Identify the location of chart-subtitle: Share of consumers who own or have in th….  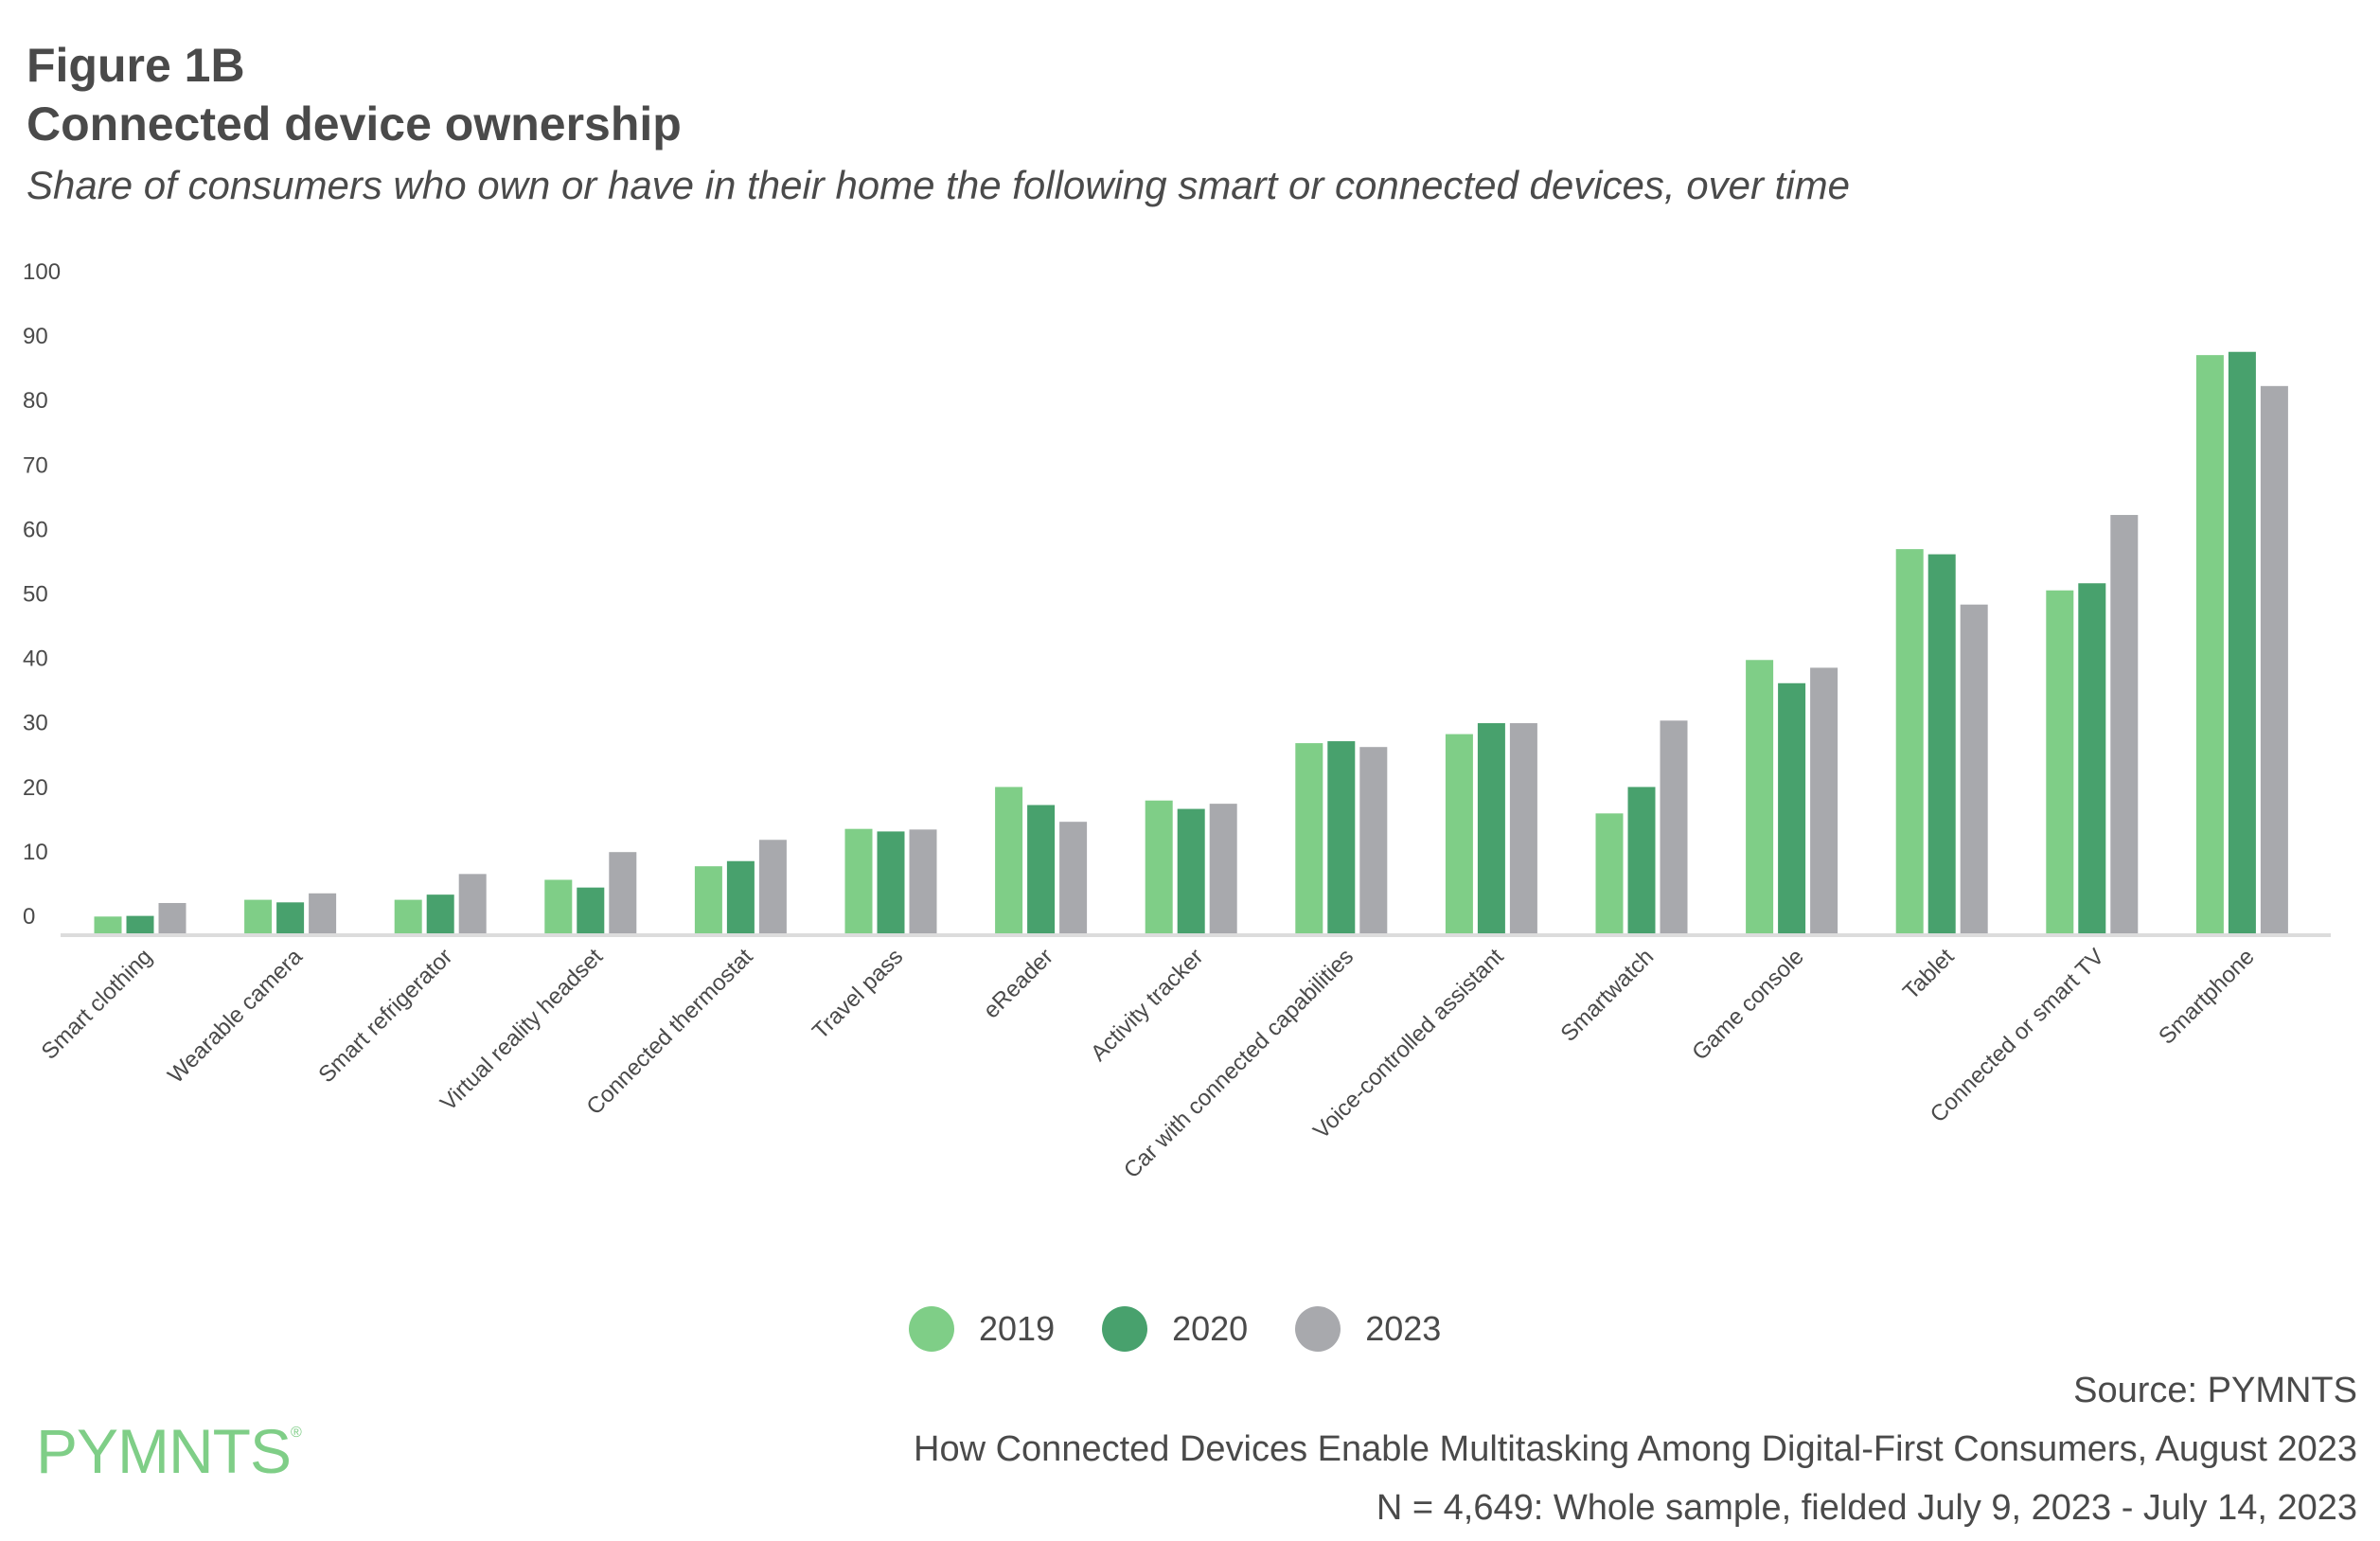
(938, 185).